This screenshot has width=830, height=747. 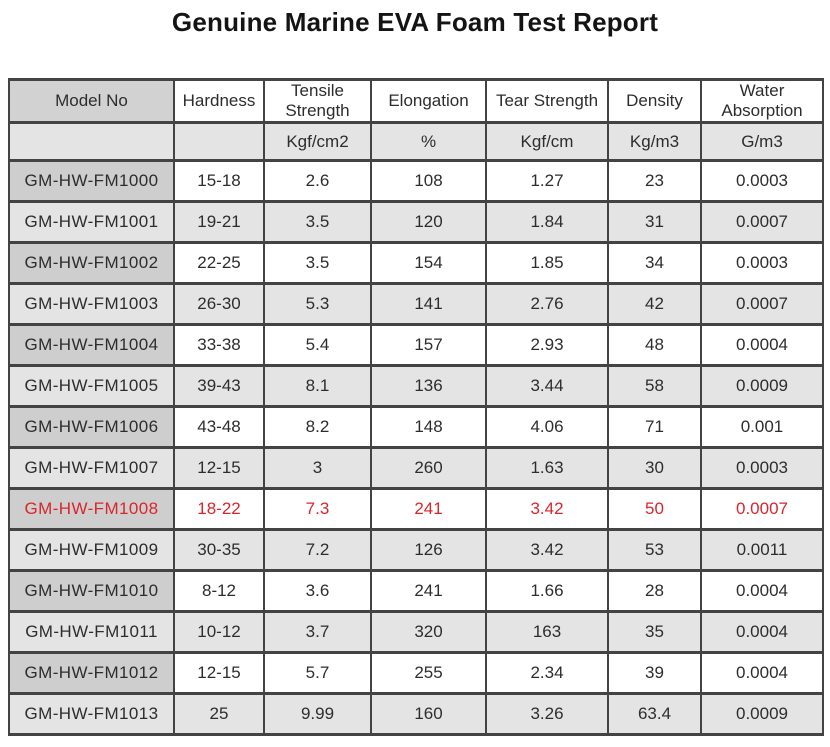 I want to click on tear-strength-cell: 1.85, so click(x=547, y=263).